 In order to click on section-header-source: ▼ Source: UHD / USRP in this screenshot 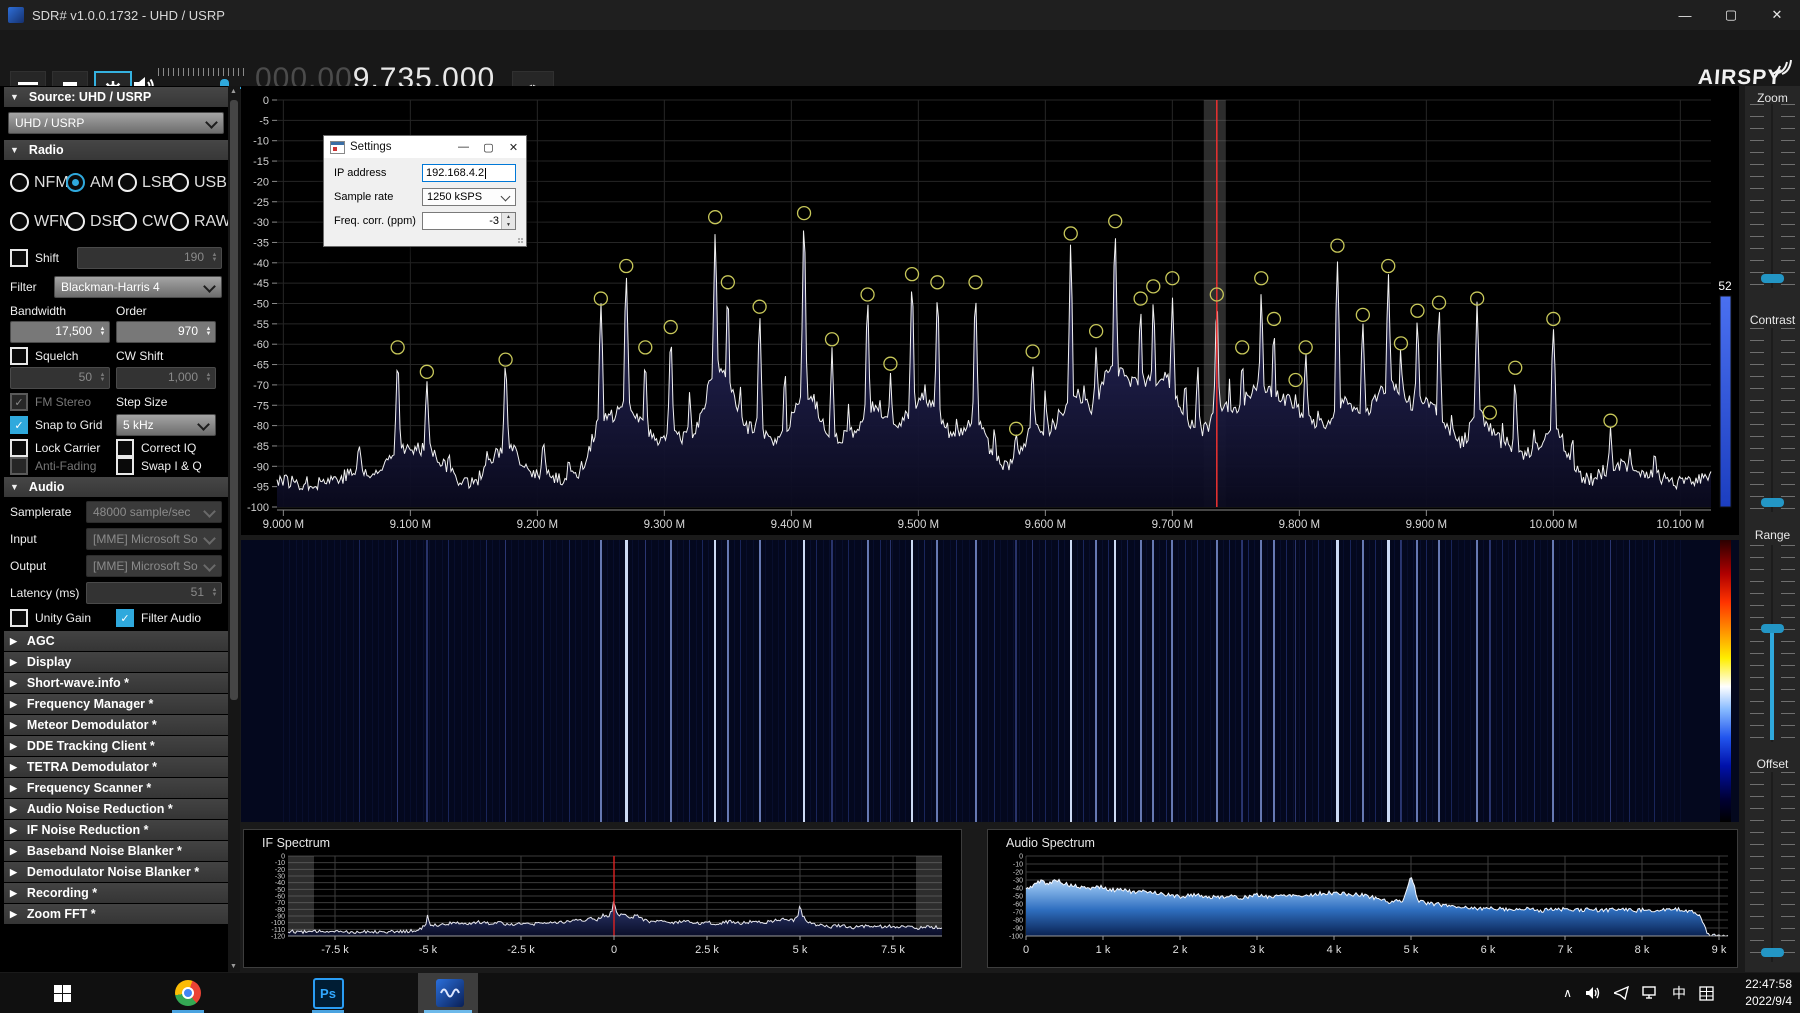, I will do `click(116, 97)`.